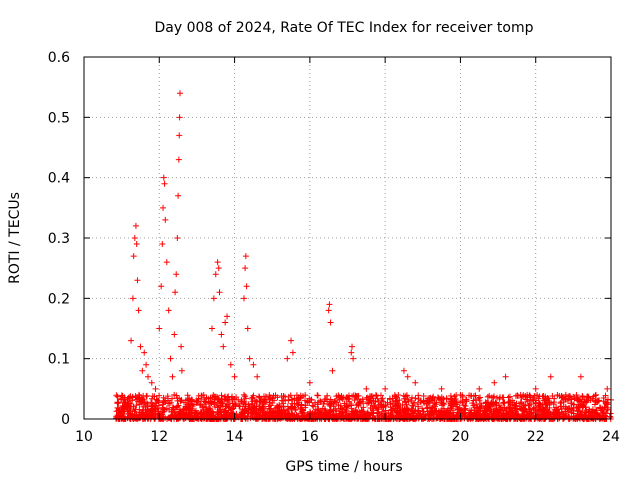  Describe the element at coordinates (59, 239) in the screenshot. I see `y-tick-label: 0.3` at that location.